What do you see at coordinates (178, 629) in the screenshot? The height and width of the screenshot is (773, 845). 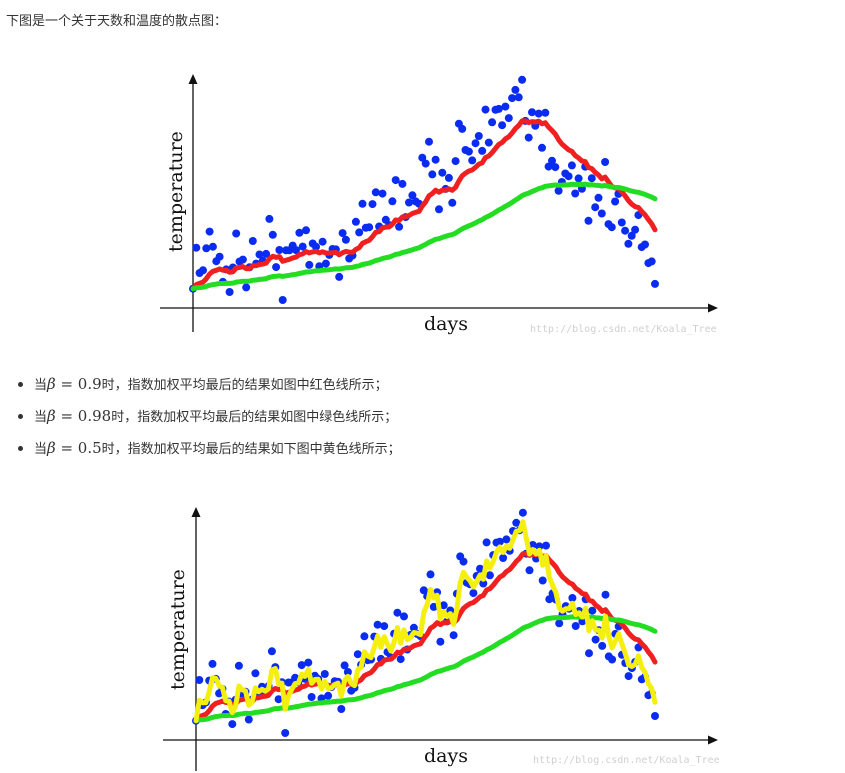 I see `chart-2-y-label: temperature` at bounding box center [178, 629].